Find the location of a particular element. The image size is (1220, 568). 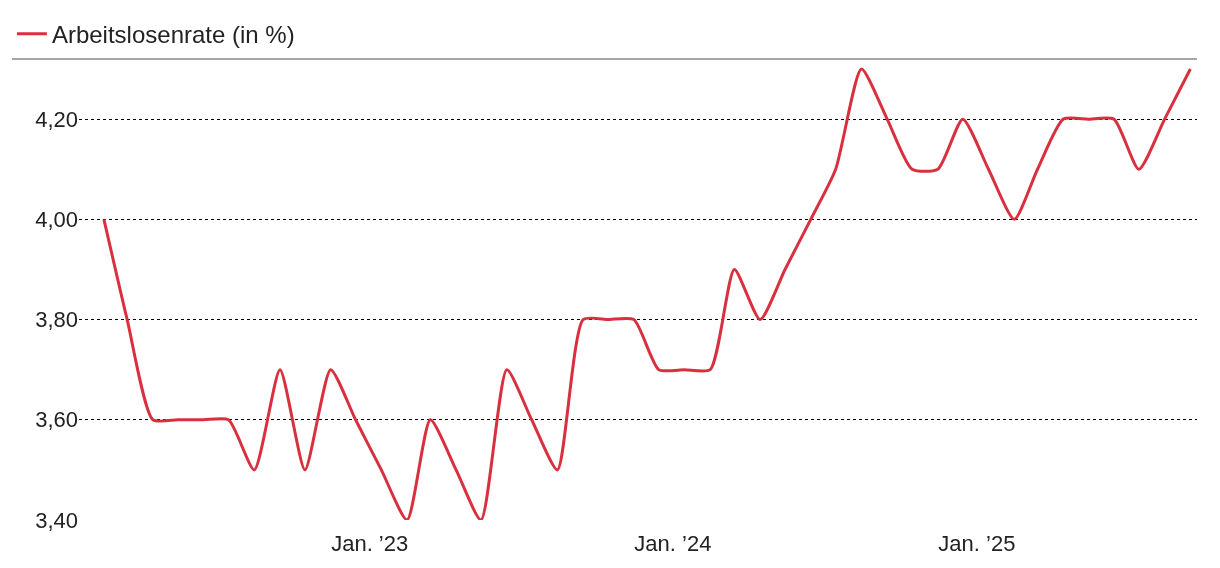

x-tick-label: Jan. ’23 is located at coordinates (370, 543).